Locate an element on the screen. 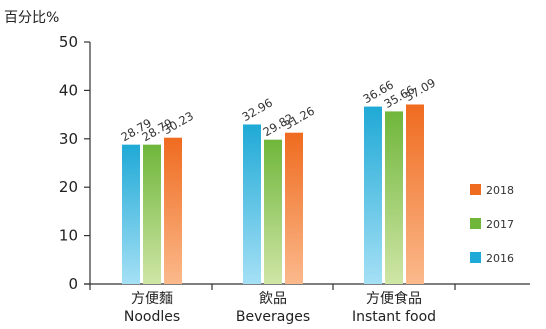  data-label: 31.26 is located at coordinates (300, 118).